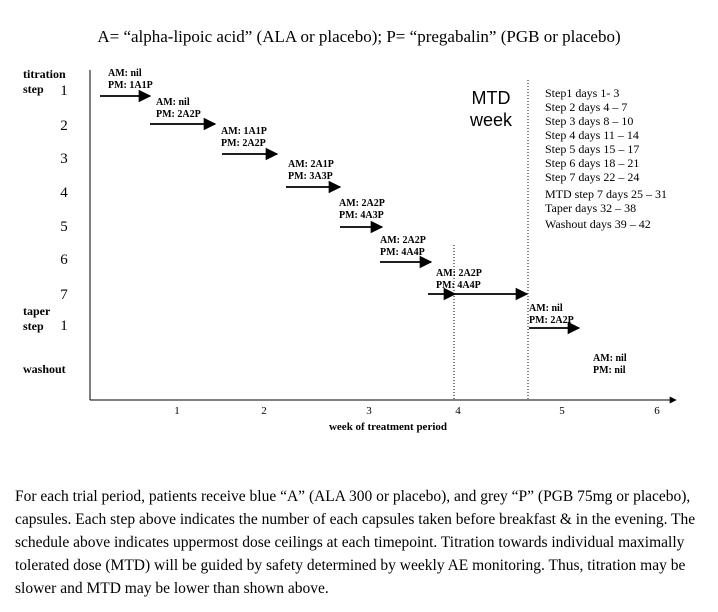  What do you see at coordinates (459, 273) in the screenshot?
I see `dose-7-am: AM: 2A2P` at bounding box center [459, 273].